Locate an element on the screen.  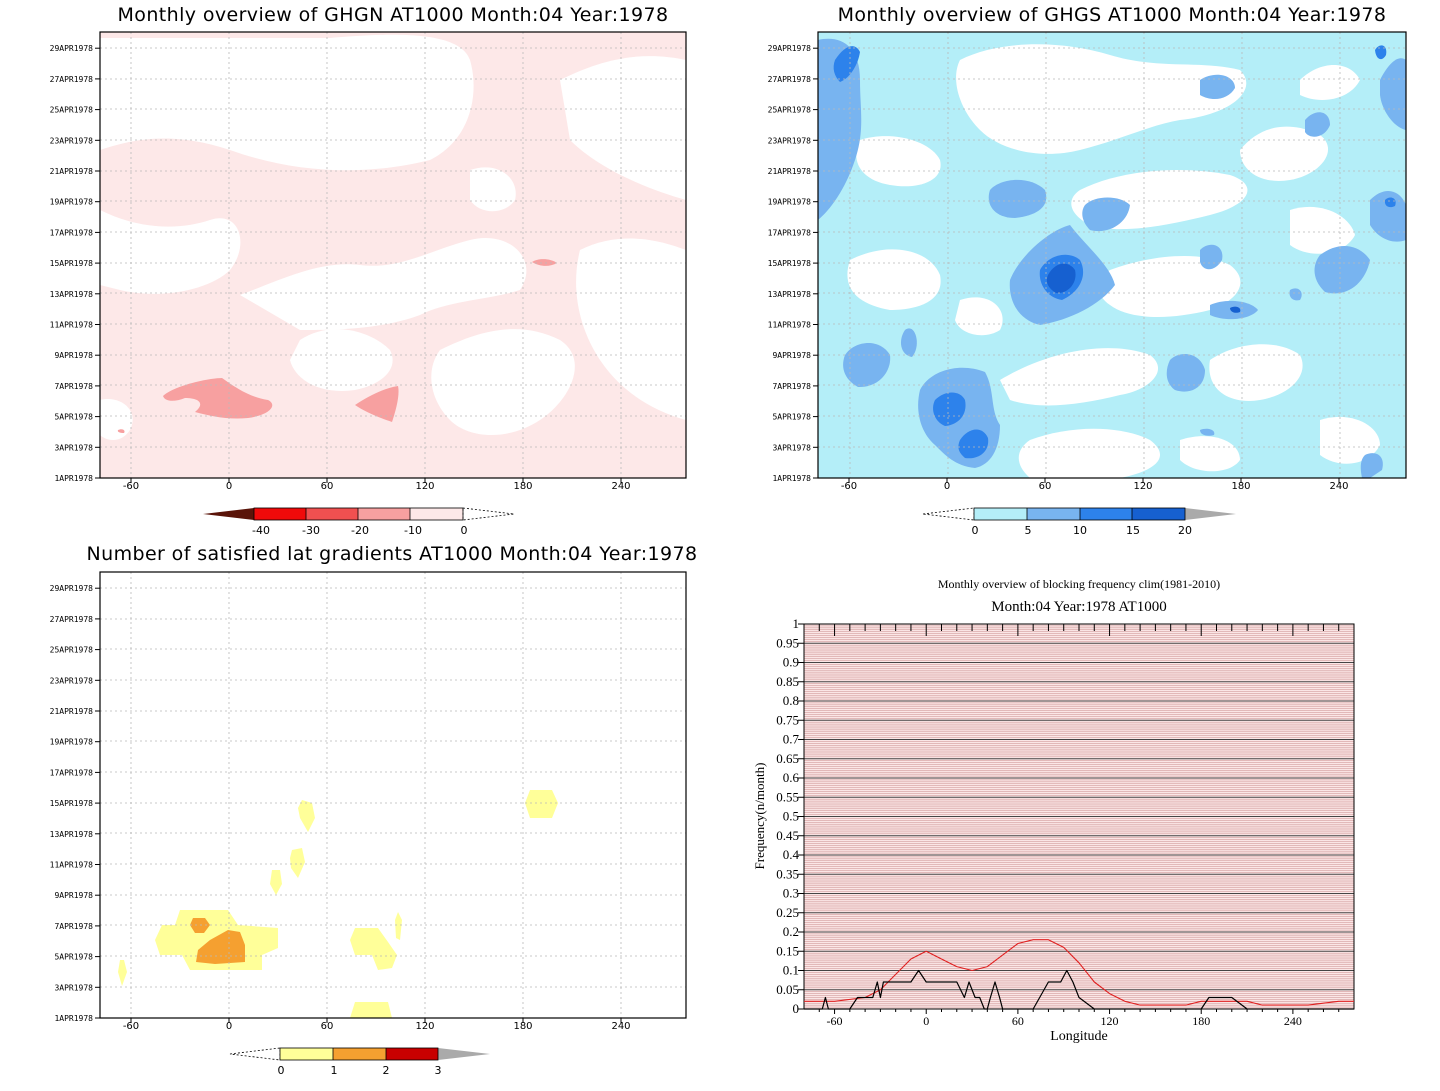
gradients-ytick-label: 7APR1978 is located at coordinates (73, 926).